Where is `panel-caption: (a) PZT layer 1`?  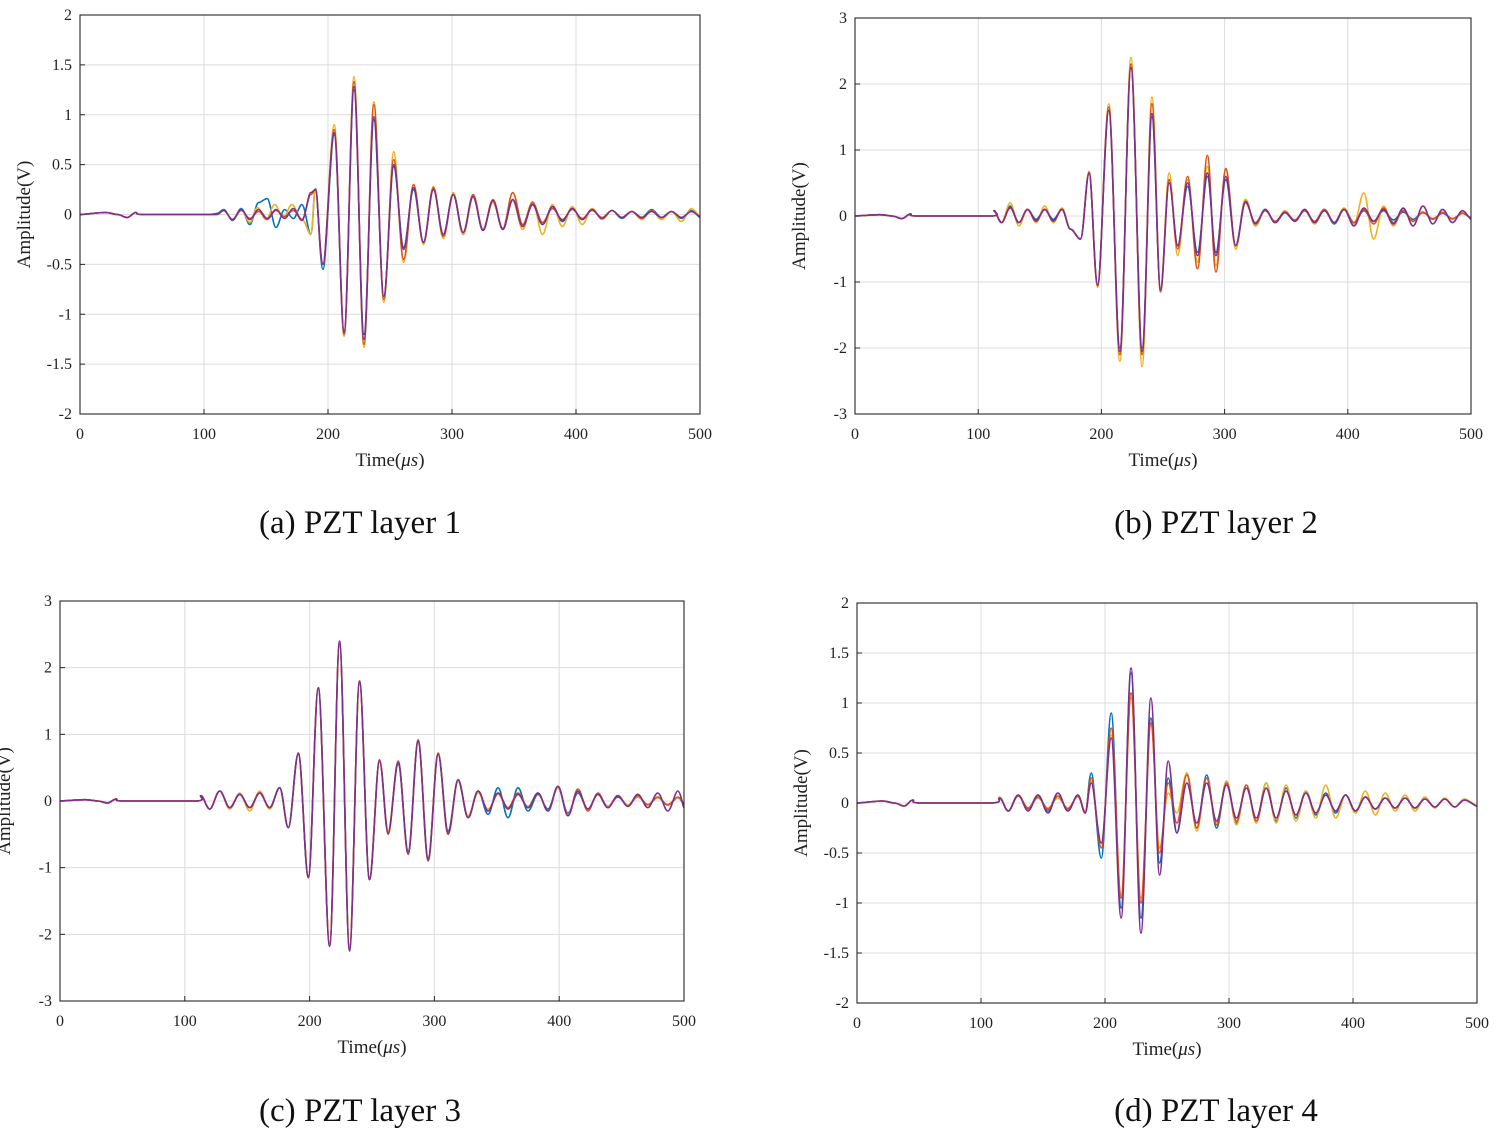
panel-caption: (a) PZT layer 1 is located at coordinates (360, 523).